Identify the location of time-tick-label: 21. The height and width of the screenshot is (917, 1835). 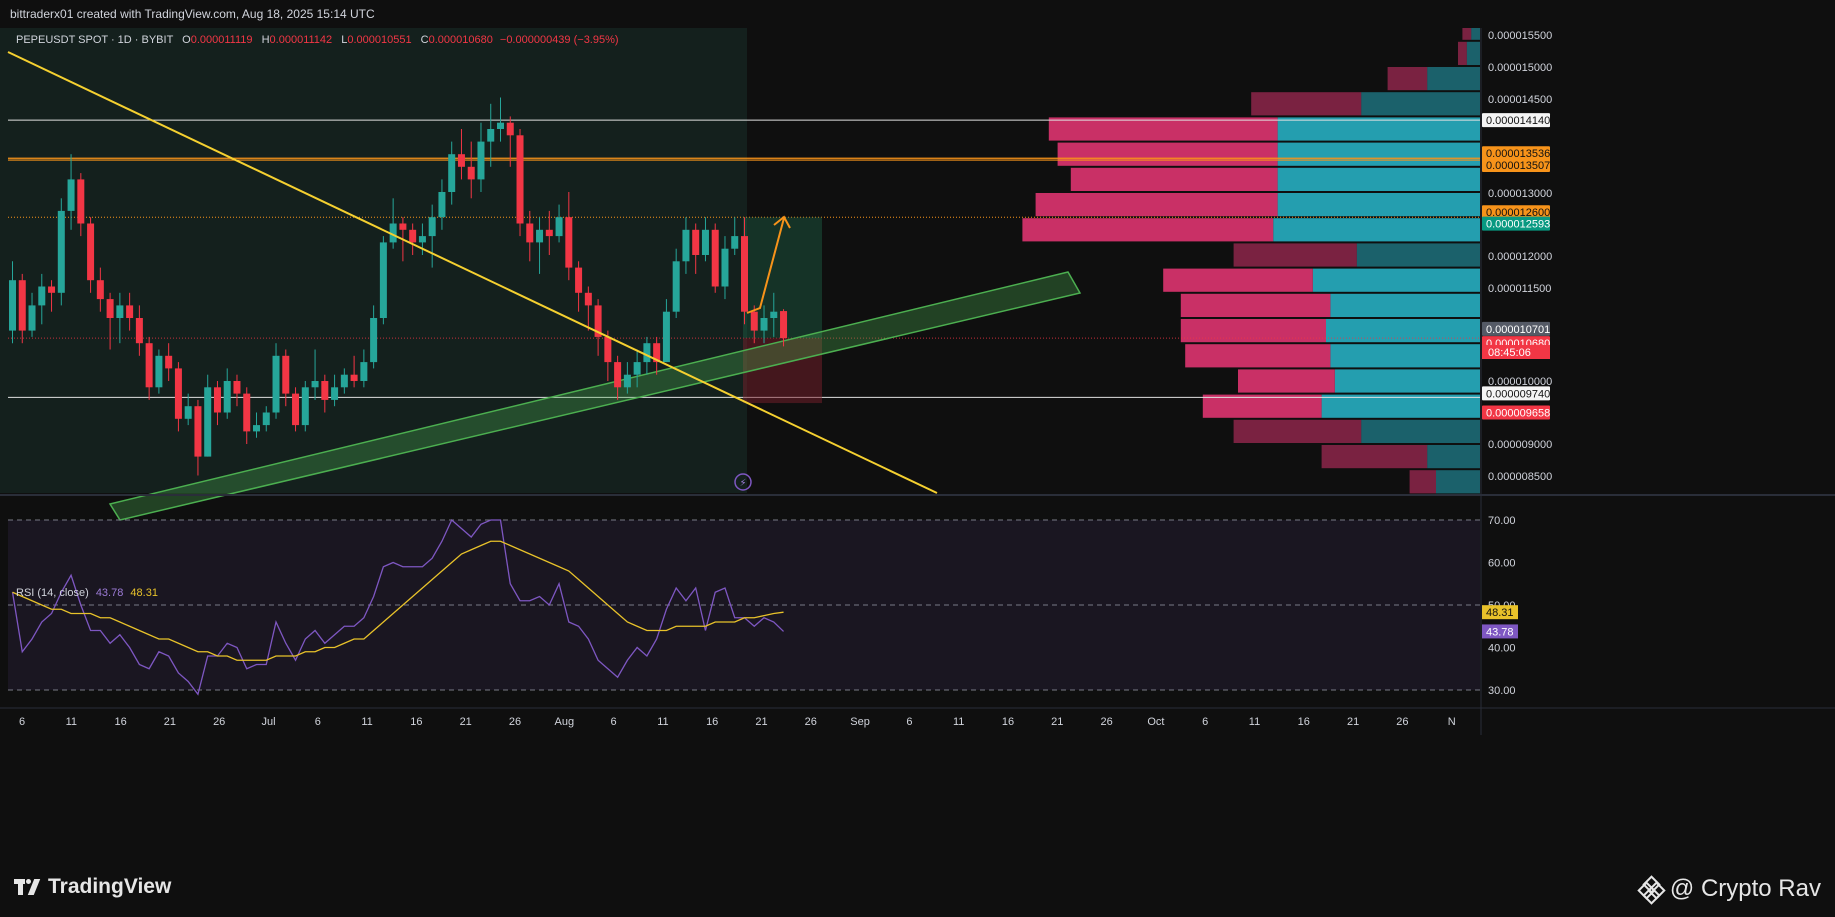
(1057, 722).